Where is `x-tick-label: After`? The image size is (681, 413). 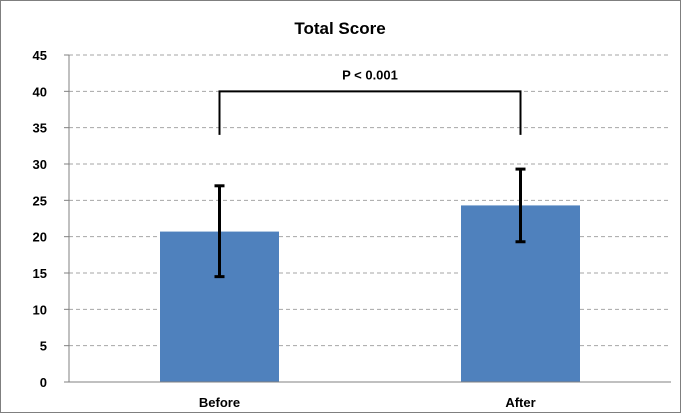 x-tick-label: After is located at coordinates (520, 402).